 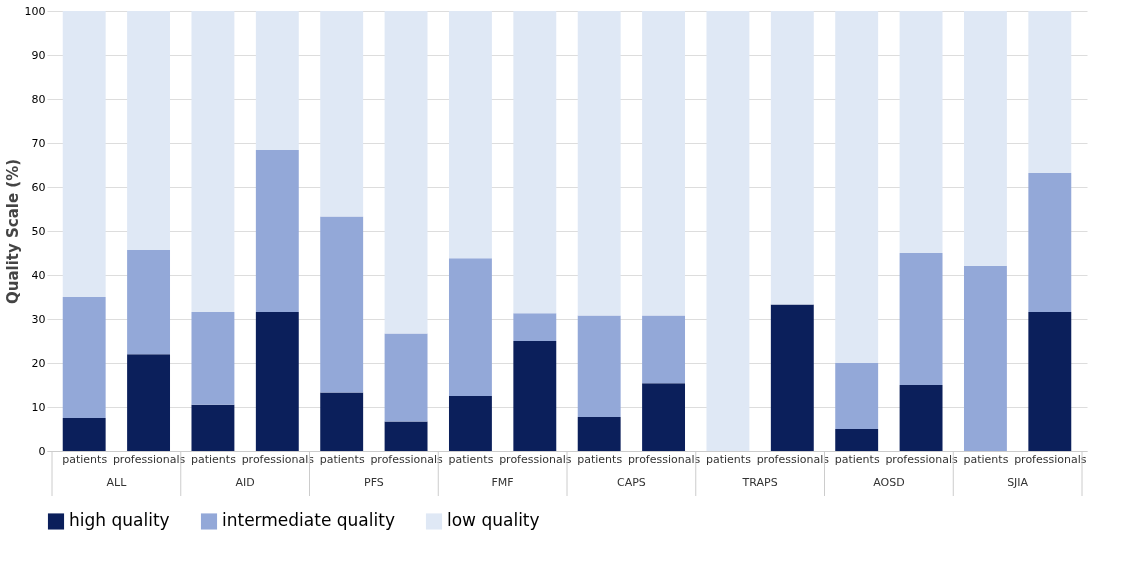 I want to click on y-axis-title: Quality Scale (%), so click(x=12, y=231).